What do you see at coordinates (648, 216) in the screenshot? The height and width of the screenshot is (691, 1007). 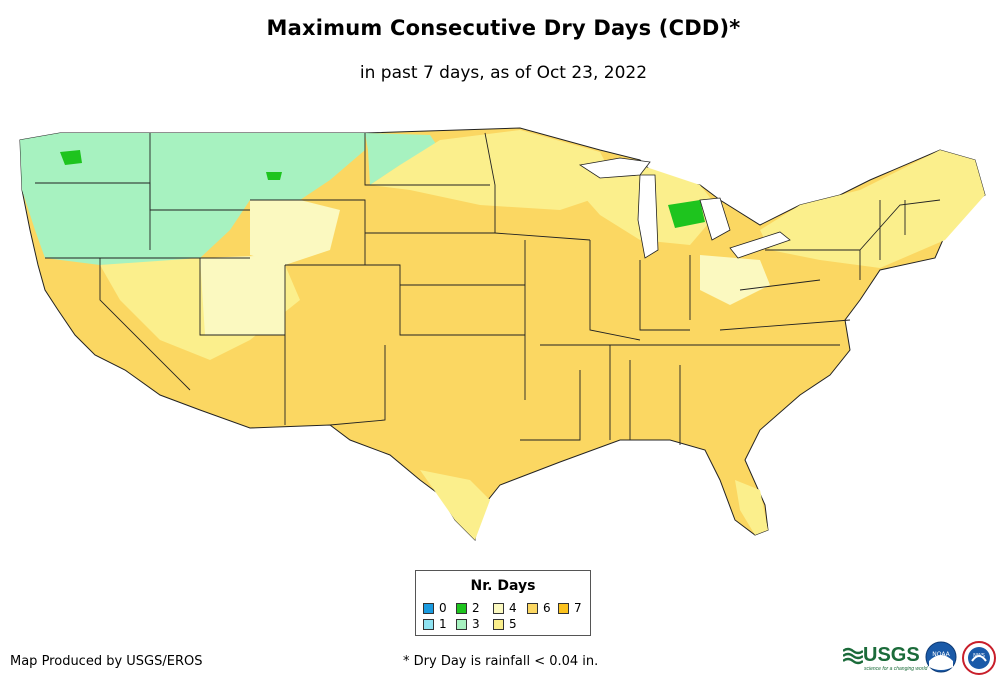 I see `lake-michigan` at bounding box center [648, 216].